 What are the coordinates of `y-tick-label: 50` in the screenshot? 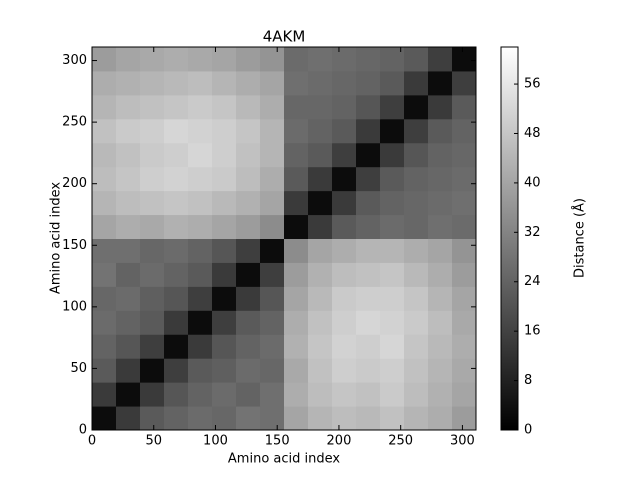 It's located at (78, 368).